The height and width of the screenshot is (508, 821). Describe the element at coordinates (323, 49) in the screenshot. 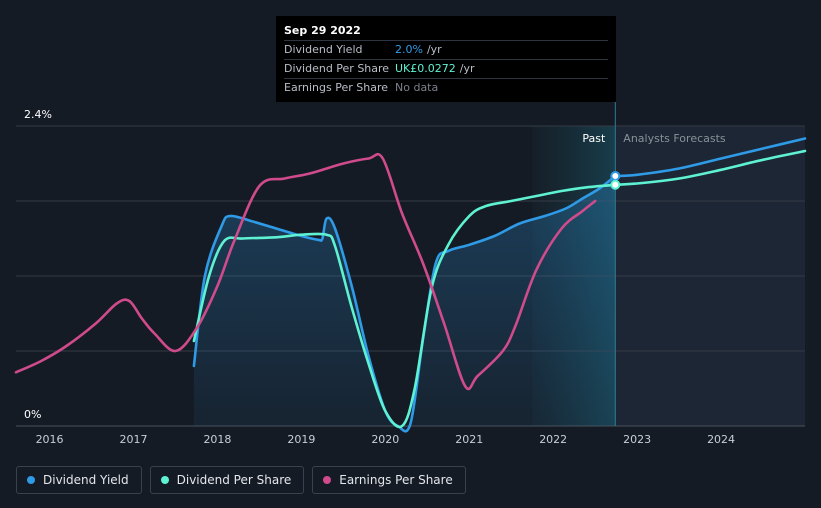

I see `tooltip-label: Dividend Yield` at that location.